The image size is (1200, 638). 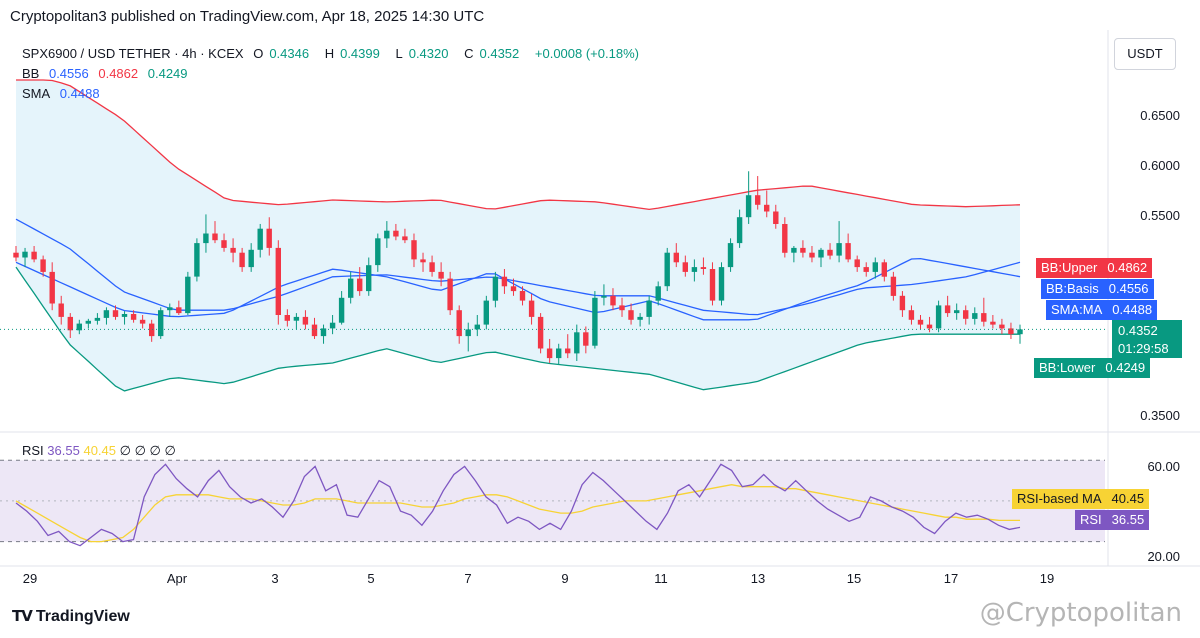 What do you see at coordinates (31, 73) in the screenshot?
I see `bb-label: BB` at bounding box center [31, 73].